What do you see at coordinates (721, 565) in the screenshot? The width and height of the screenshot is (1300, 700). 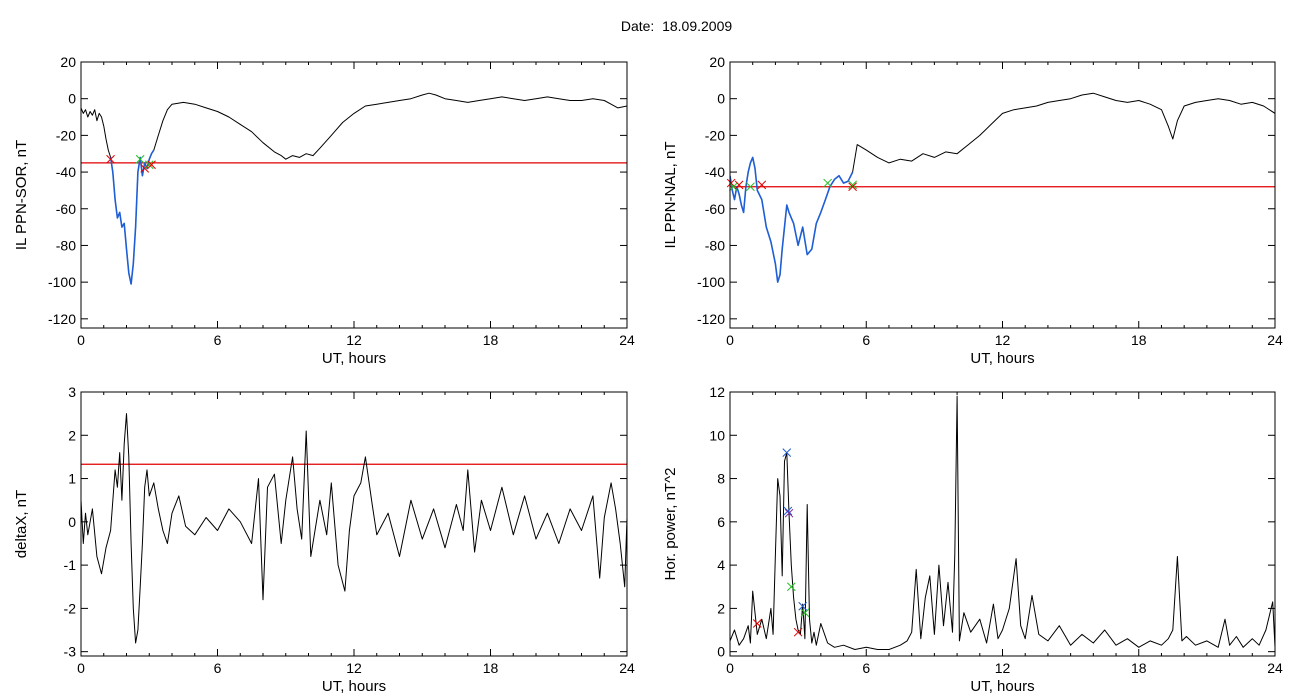 I see `y-tick-label: 4` at bounding box center [721, 565].